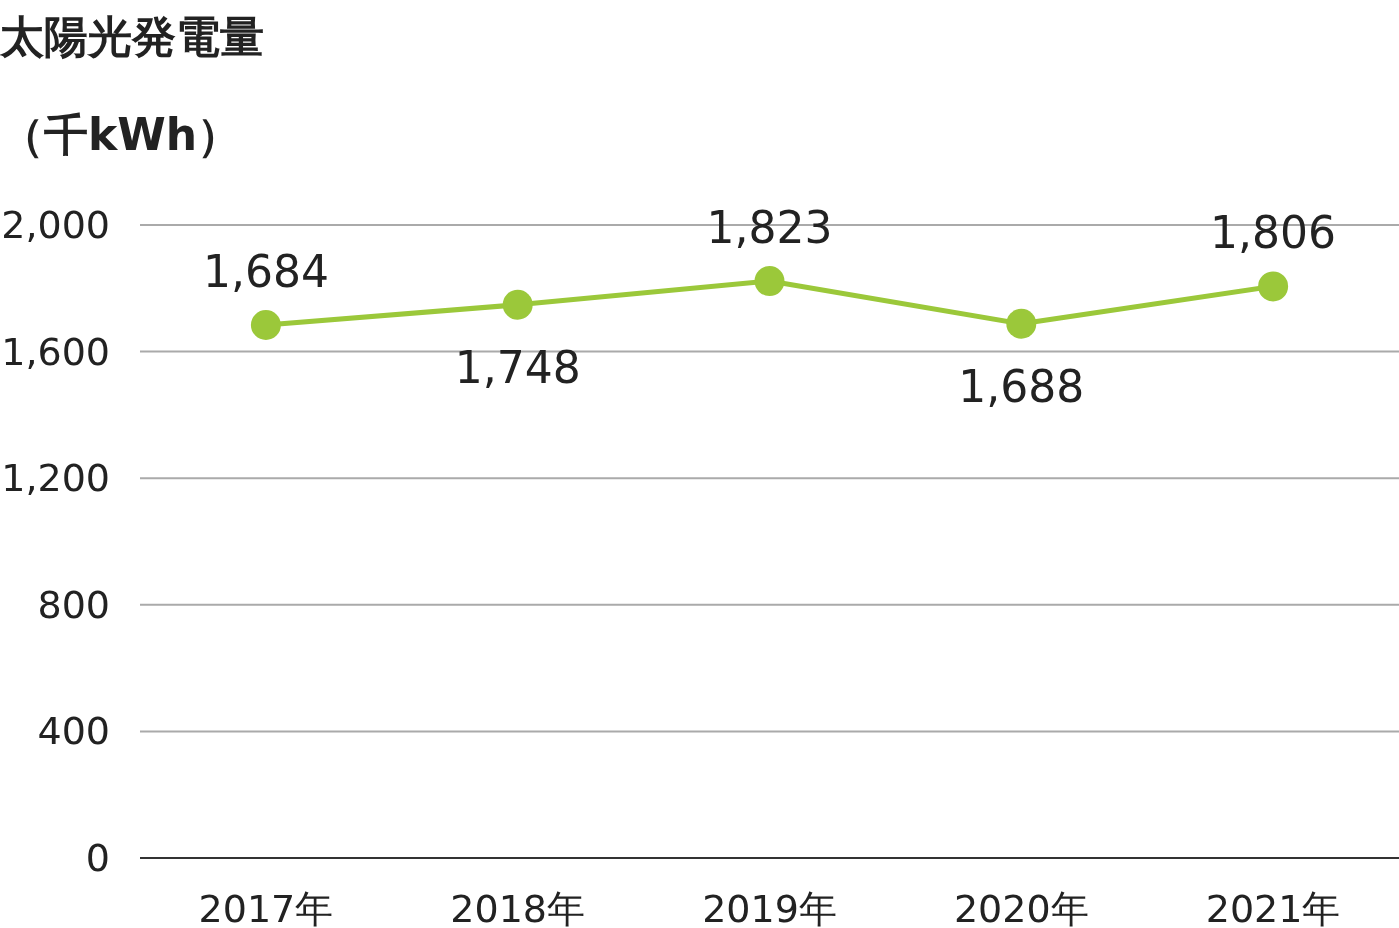 The height and width of the screenshot is (928, 1399). I want to click on data-label: 1,684, so click(265, 272).